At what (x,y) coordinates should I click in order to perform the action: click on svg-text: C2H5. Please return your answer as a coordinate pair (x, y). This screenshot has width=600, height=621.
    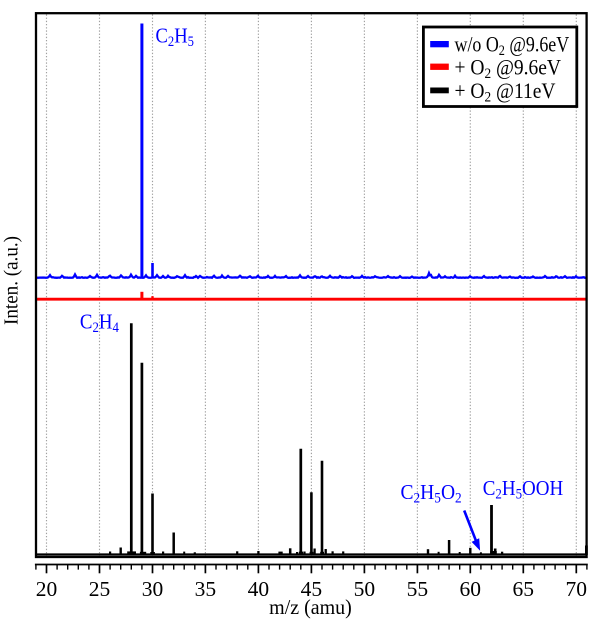
    Looking at the image, I should click on (175, 37).